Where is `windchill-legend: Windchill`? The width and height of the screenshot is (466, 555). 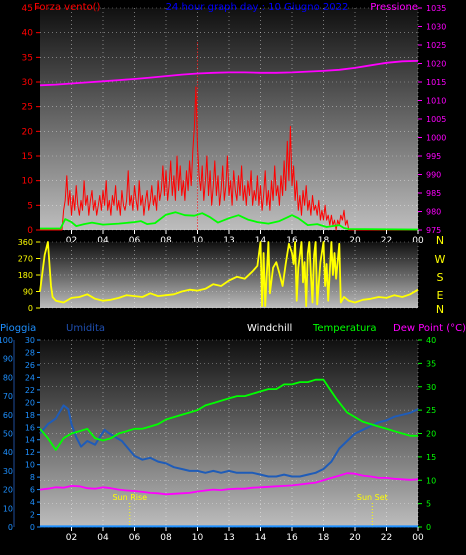 windchill-legend: Windchill is located at coordinates (269, 328).